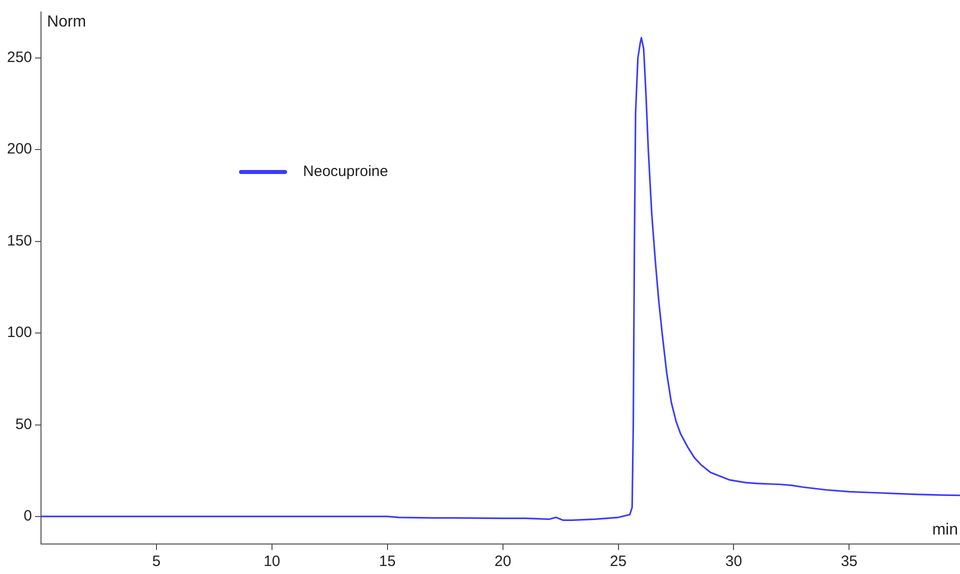 The height and width of the screenshot is (574, 960). Describe the element at coordinates (272, 561) in the screenshot. I see `x-tick-label: 10` at that location.